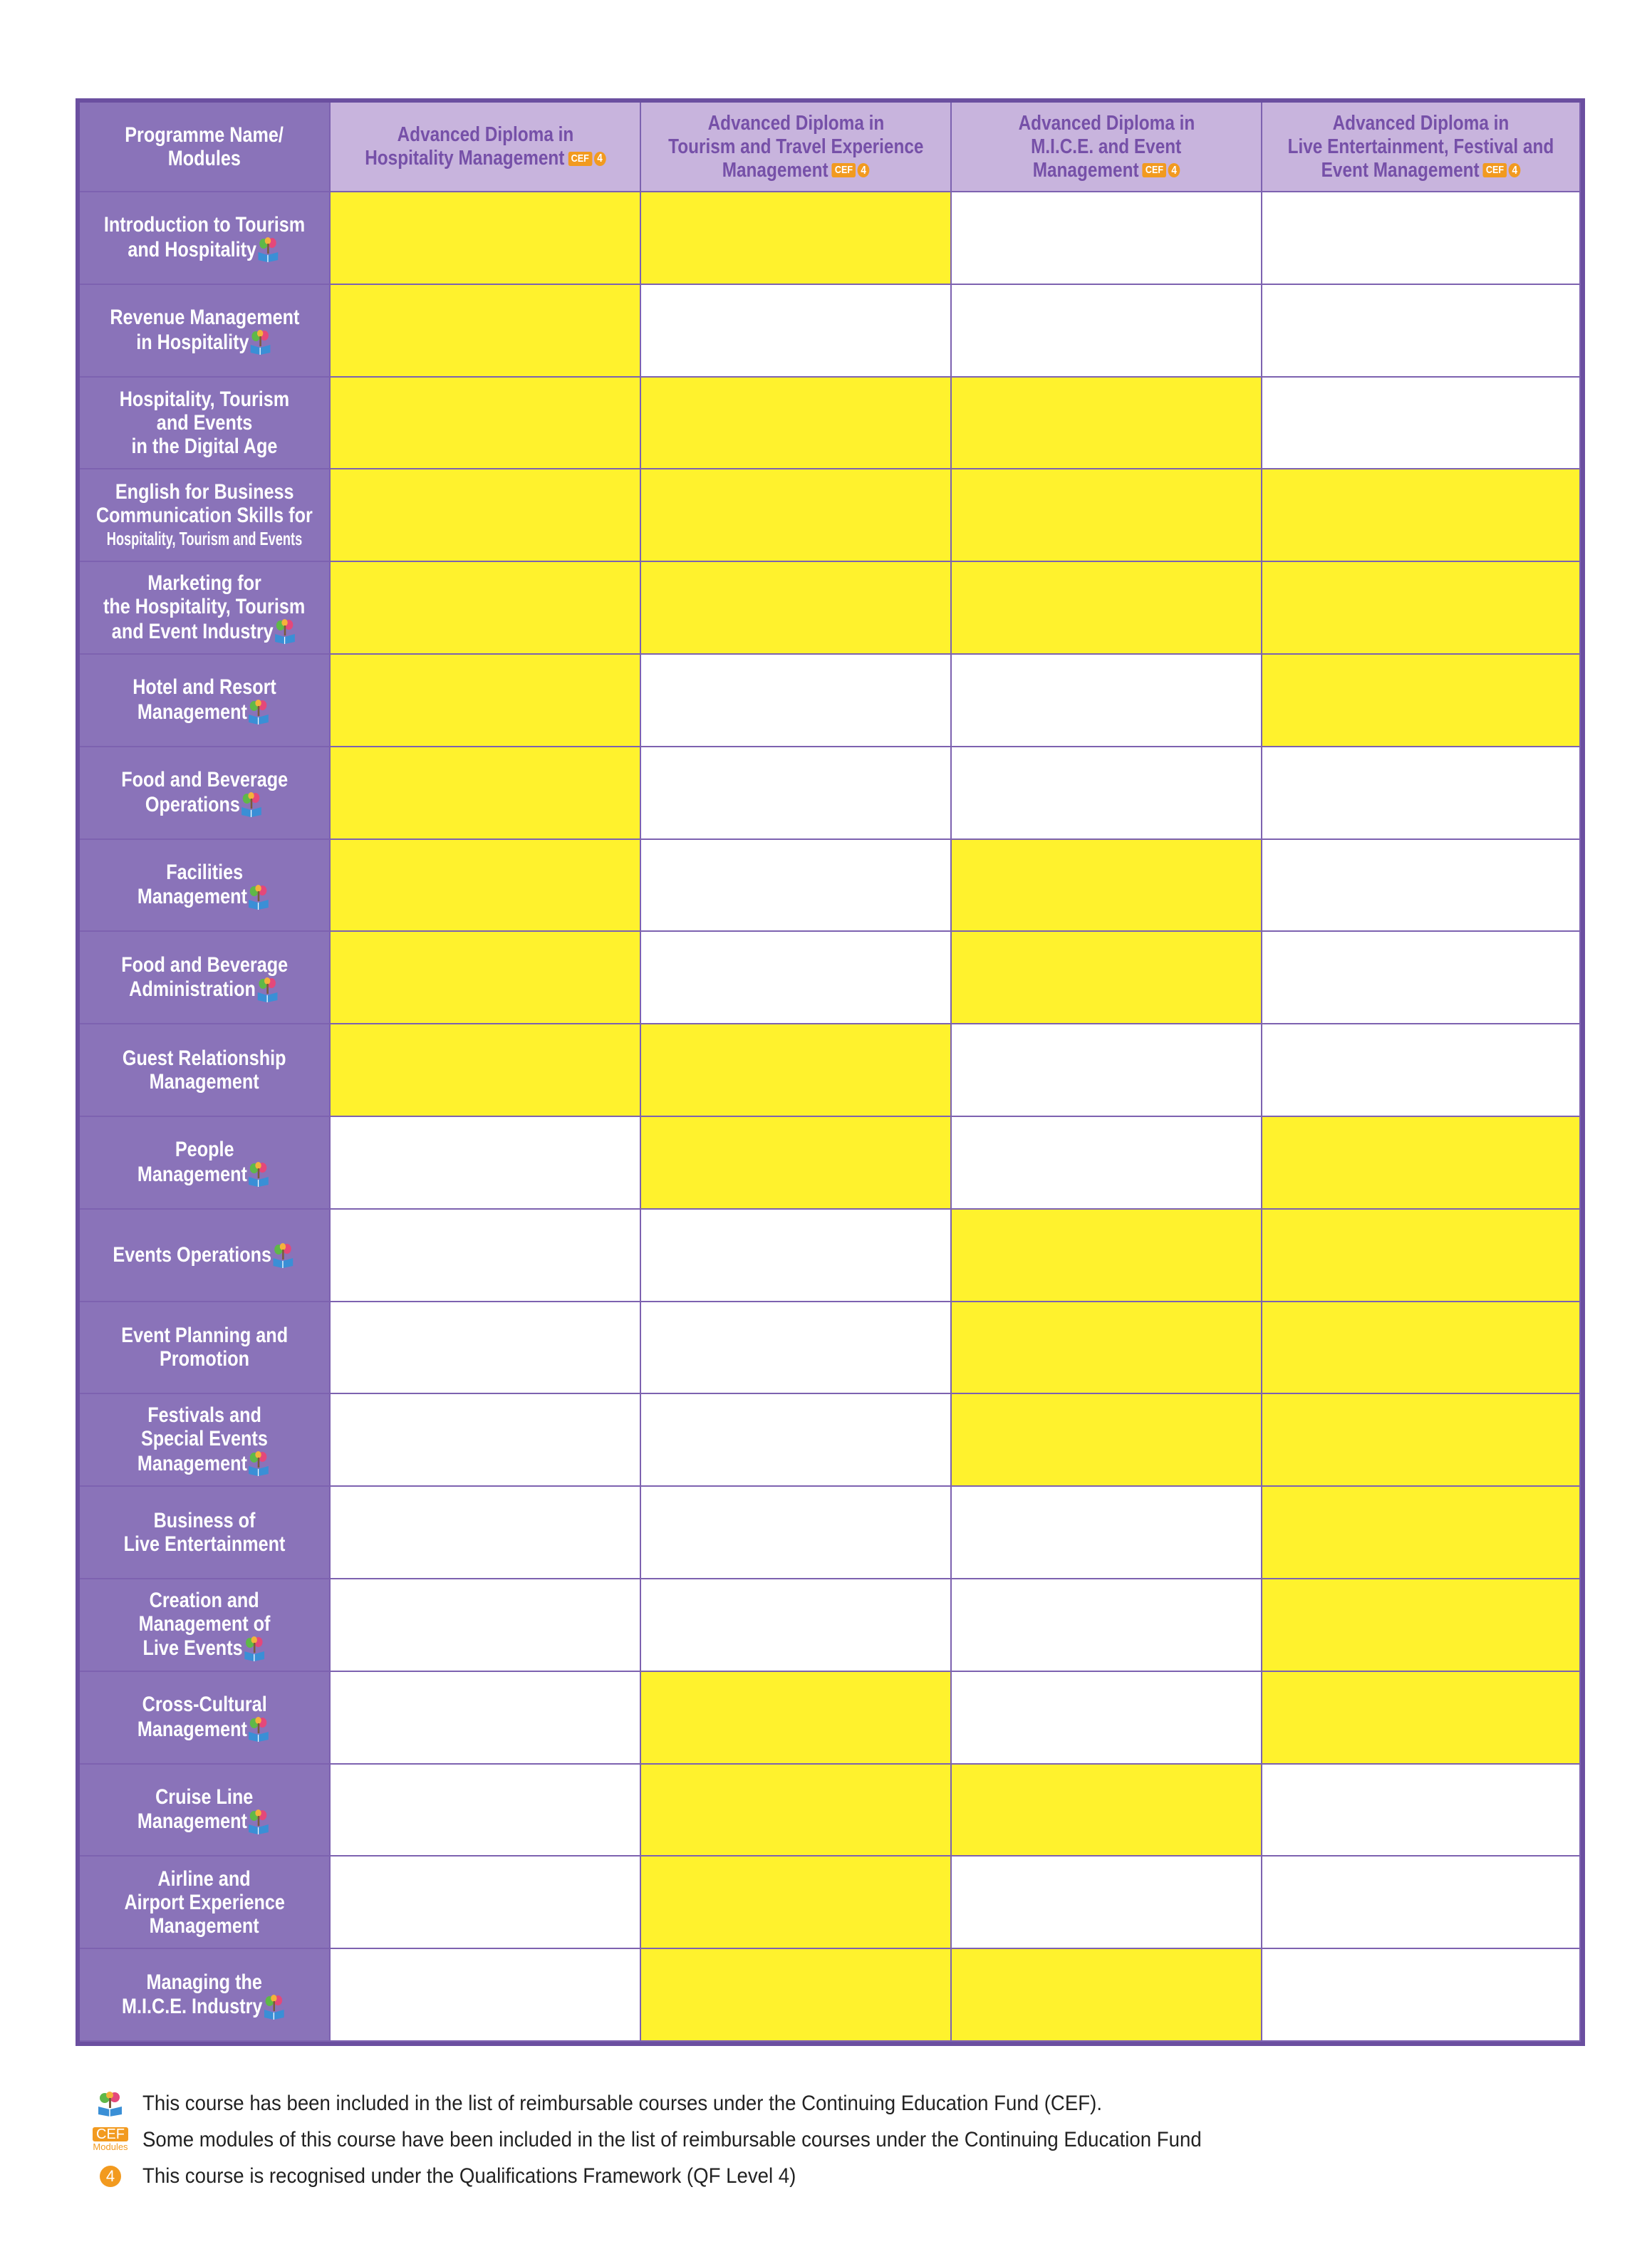 The width and height of the screenshot is (1652, 2259). Describe the element at coordinates (205, 1544) in the screenshot. I see `module-line: Live Entertainment` at that location.